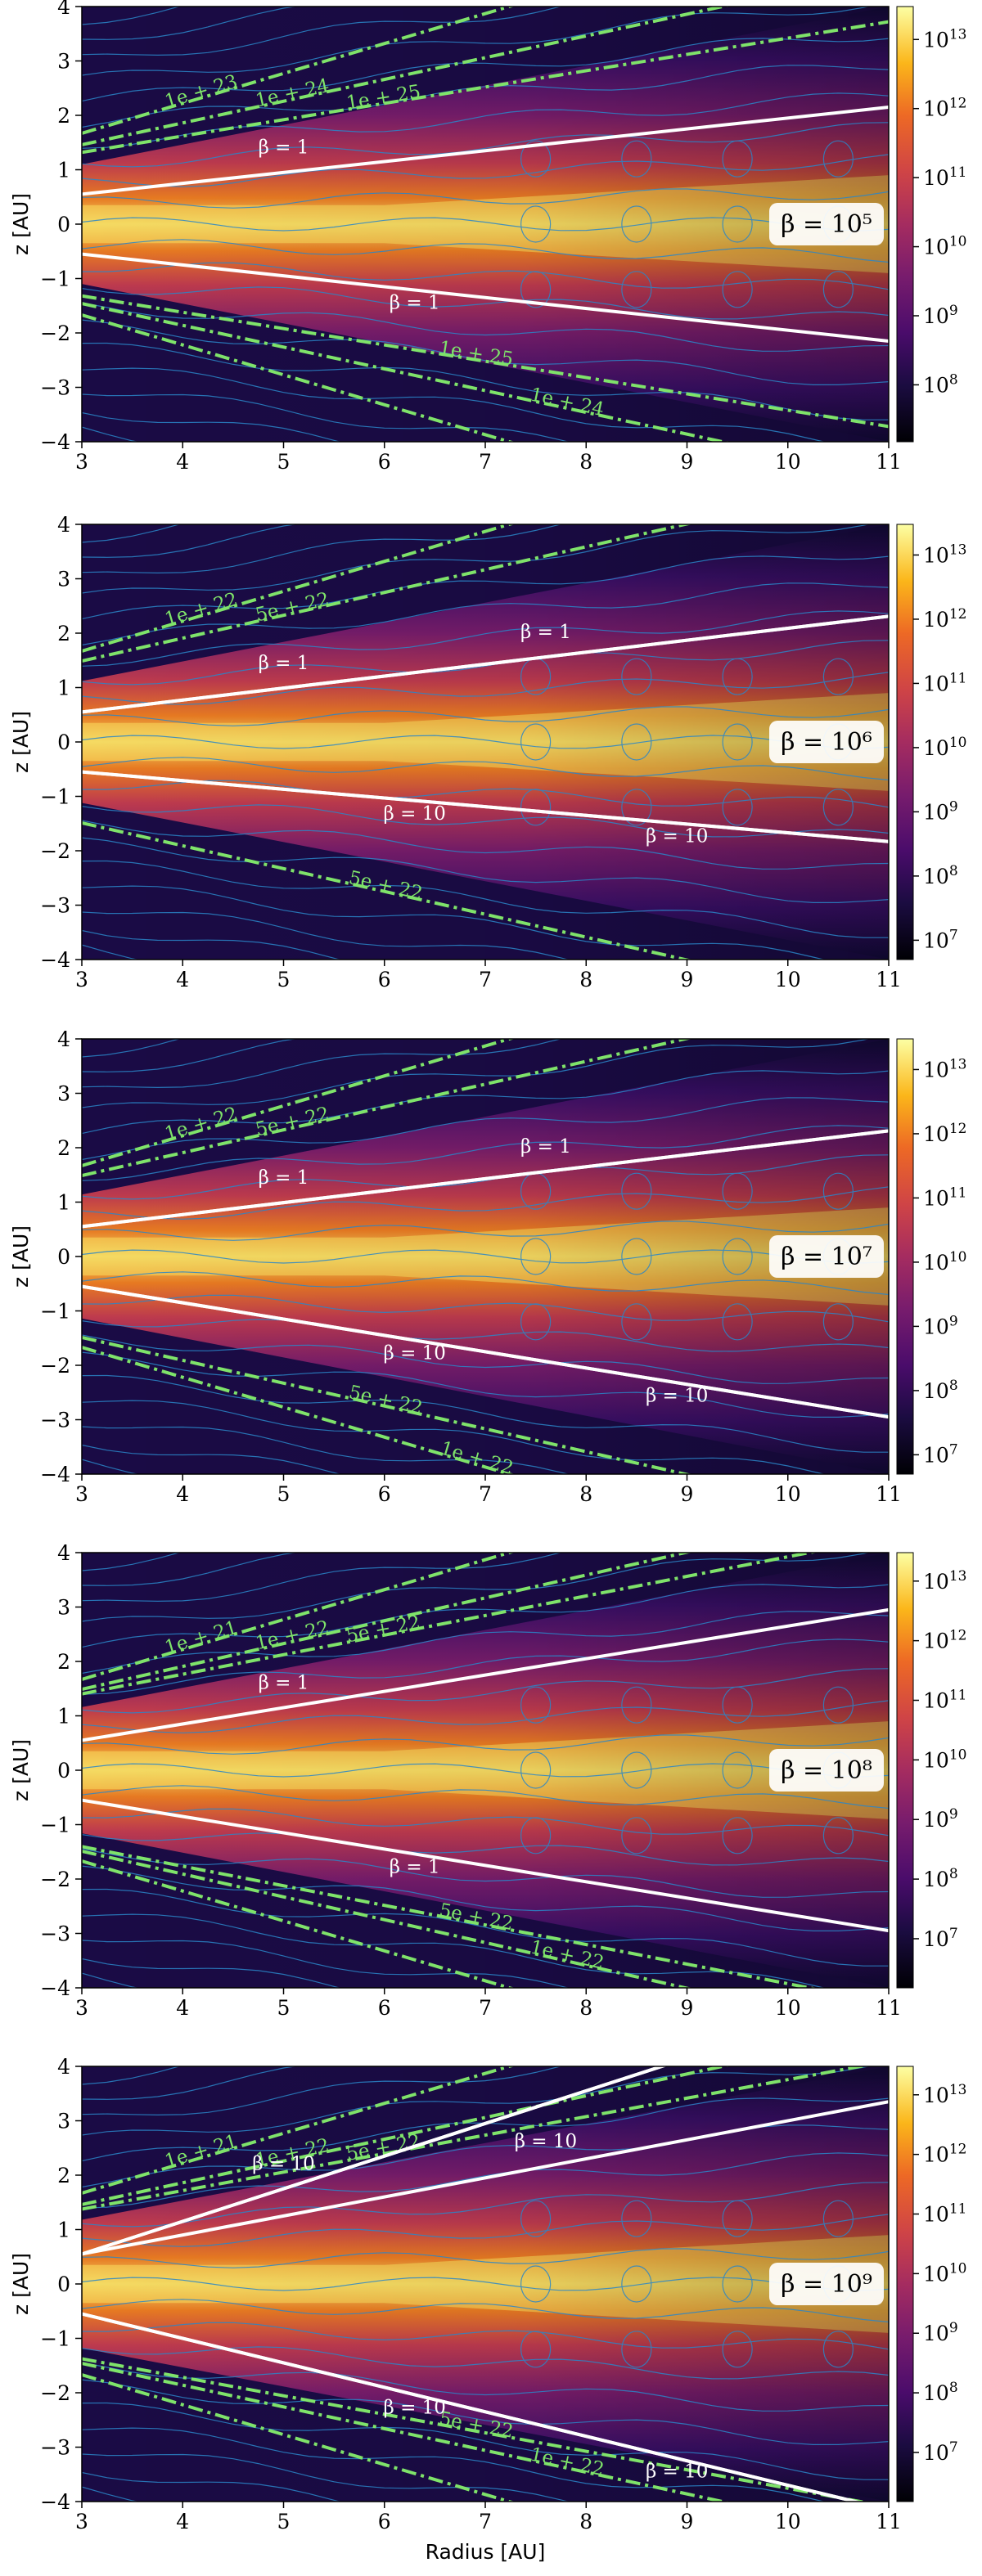 The image size is (982, 2576). Describe the element at coordinates (788, 2008) in the screenshot. I see `x-tick-label: 10` at that location.